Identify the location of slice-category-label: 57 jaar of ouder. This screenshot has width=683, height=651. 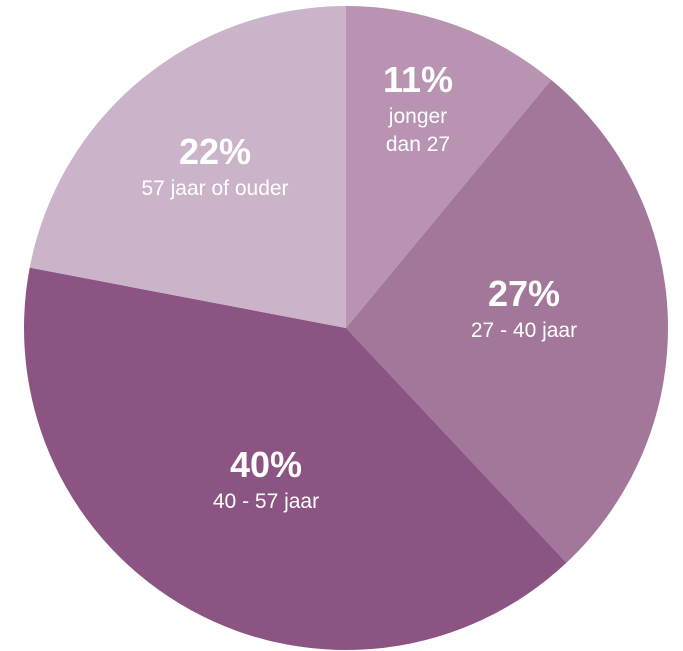
(214, 188).